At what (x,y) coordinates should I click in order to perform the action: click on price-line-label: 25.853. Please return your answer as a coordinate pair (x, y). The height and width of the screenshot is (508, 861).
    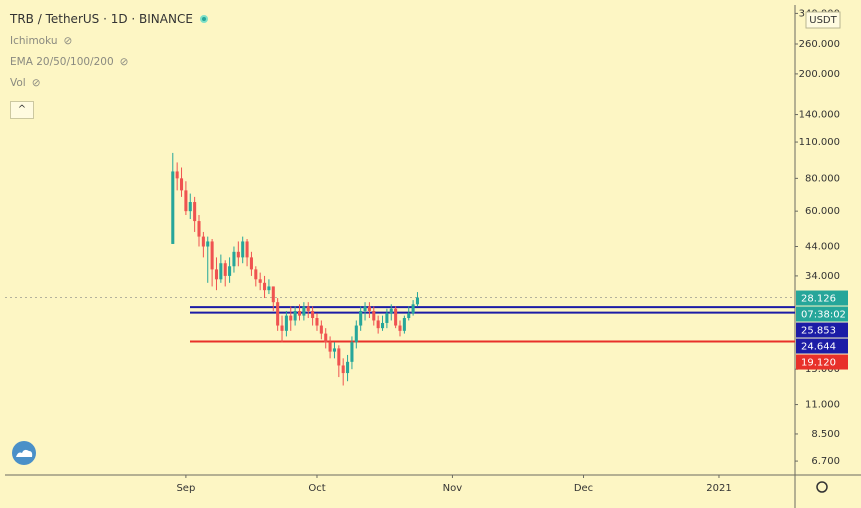
    Looking at the image, I should click on (818, 331).